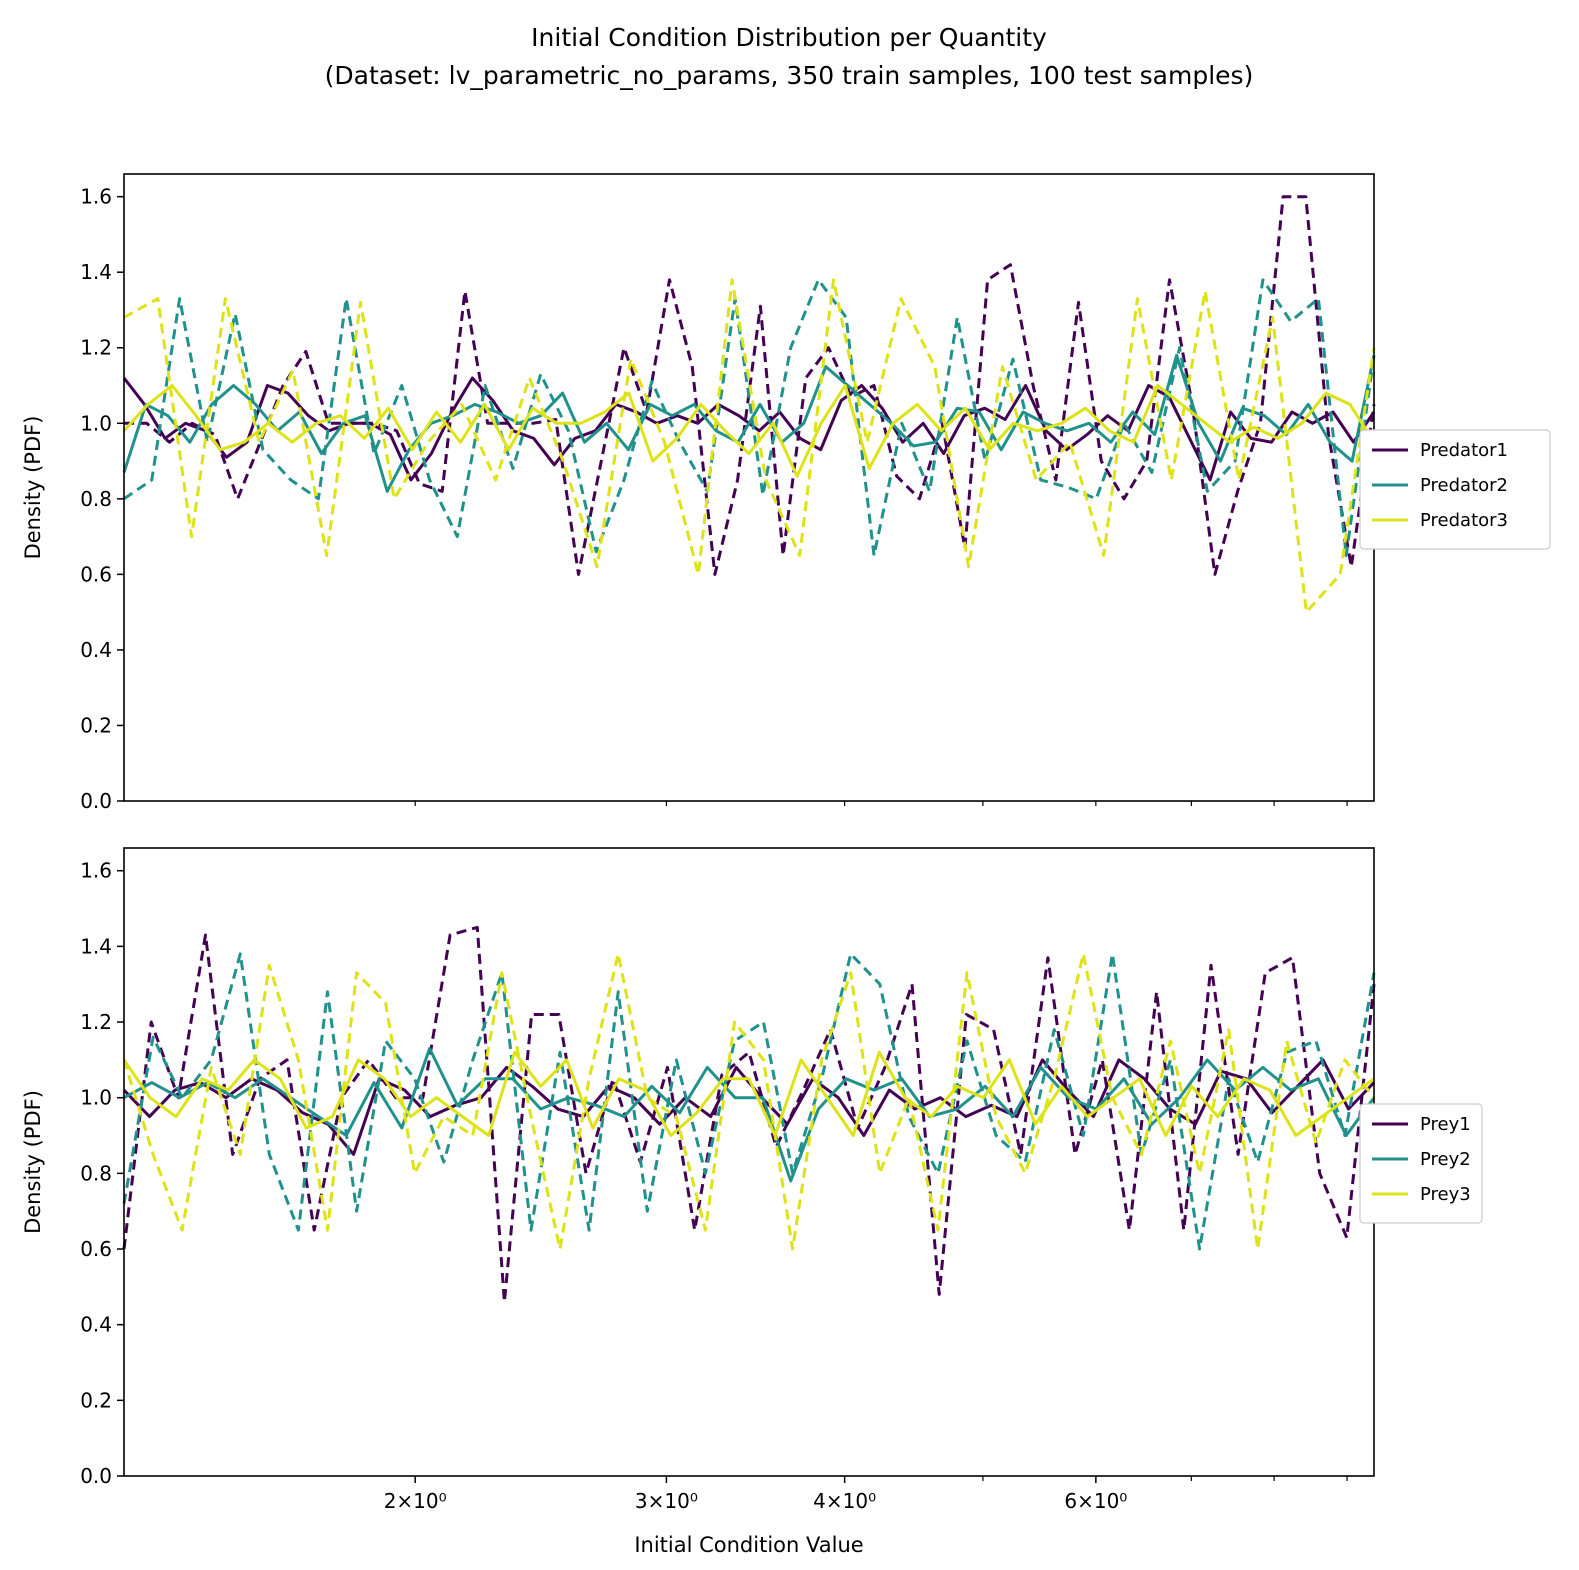  I want to click on legend-label: Prey1, so click(1445, 1124).